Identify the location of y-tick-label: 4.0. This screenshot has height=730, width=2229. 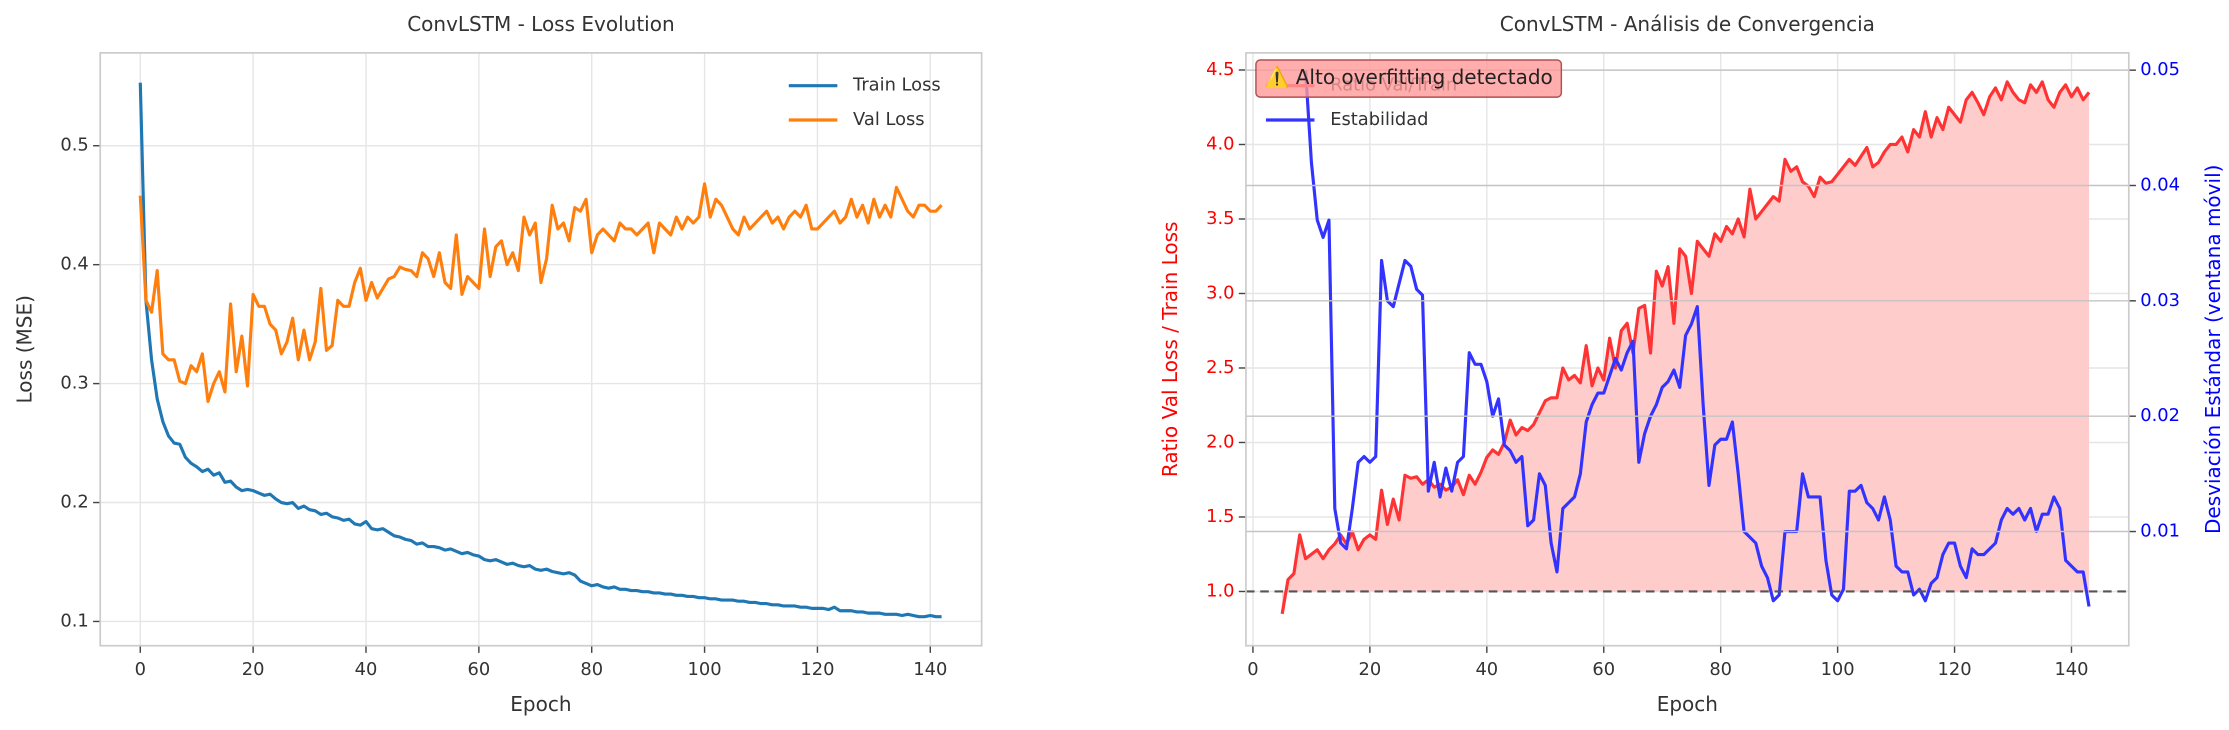
(1220, 143).